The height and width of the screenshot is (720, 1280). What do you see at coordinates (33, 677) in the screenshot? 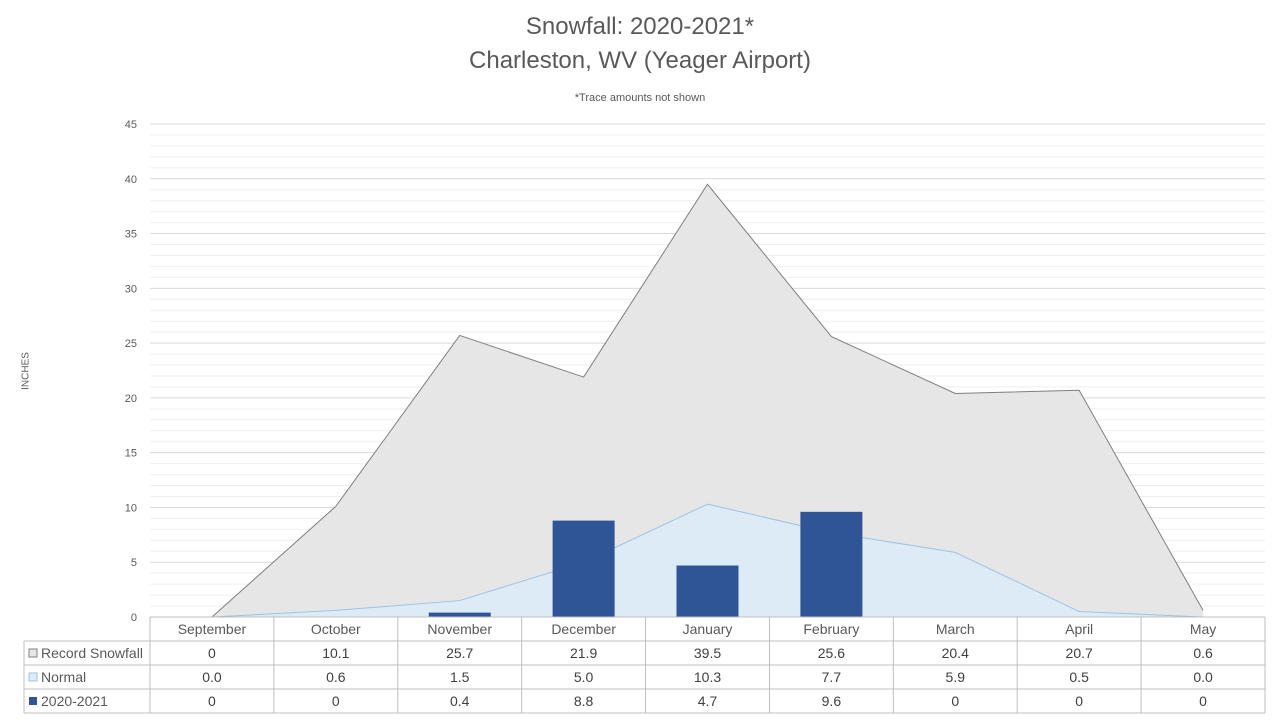
I see `normal-legend-key` at bounding box center [33, 677].